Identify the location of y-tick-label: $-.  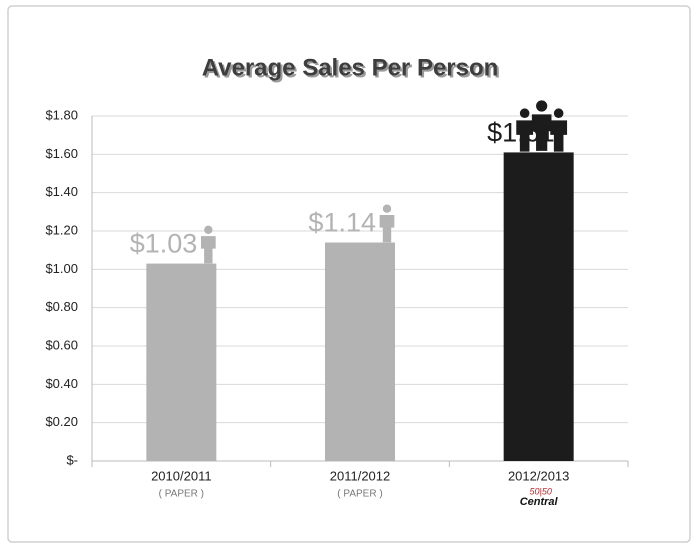
(72, 459).